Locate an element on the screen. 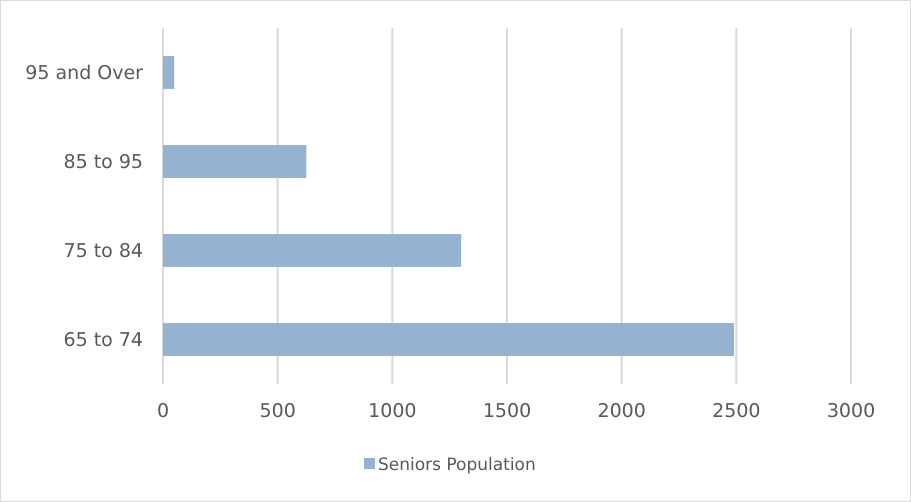 Image resolution: width=911 pixels, height=502 pixels. x-tick-label: 2500 is located at coordinates (736, 411).